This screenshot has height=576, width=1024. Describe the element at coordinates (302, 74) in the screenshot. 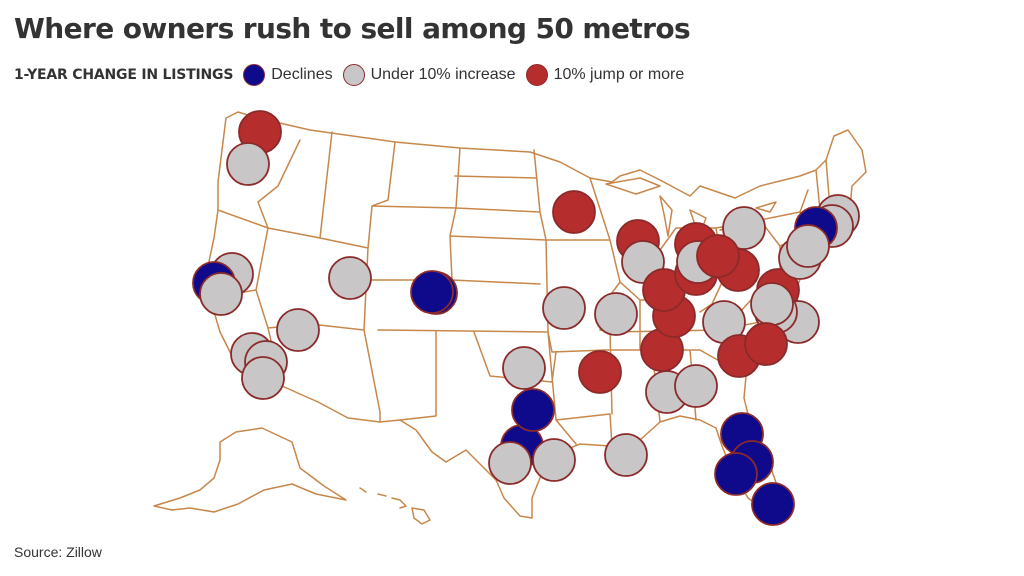

I see `legend-label-declines: Declines` at that location.